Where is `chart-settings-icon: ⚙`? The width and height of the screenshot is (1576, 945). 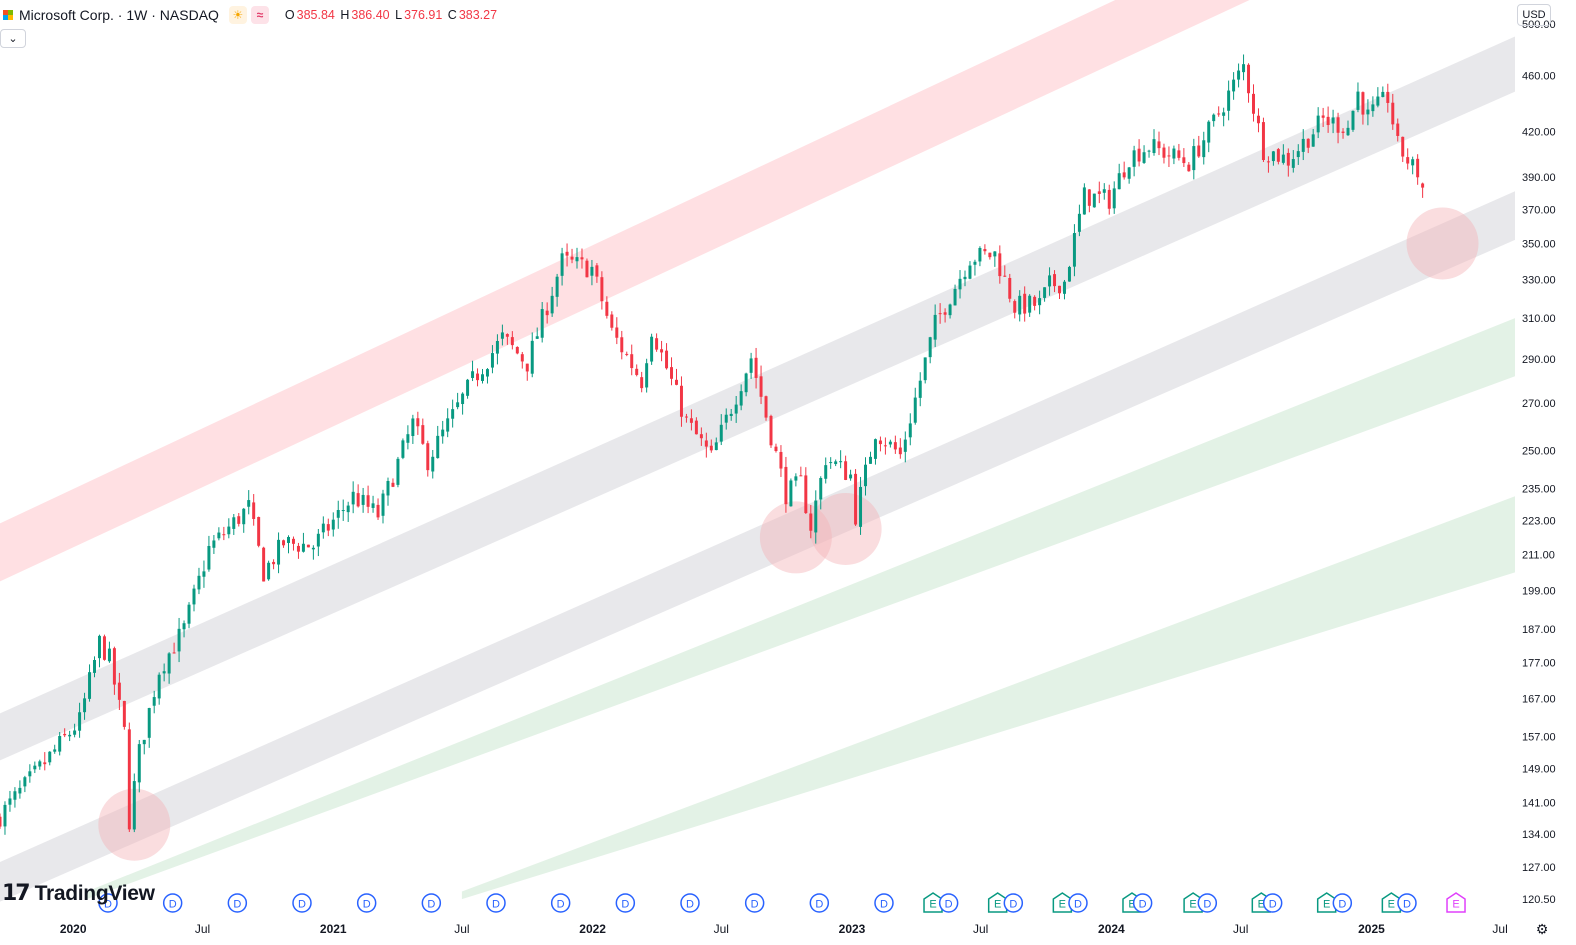
chart-settings-icon: ⚙ is located at coordinates (1542, 928).